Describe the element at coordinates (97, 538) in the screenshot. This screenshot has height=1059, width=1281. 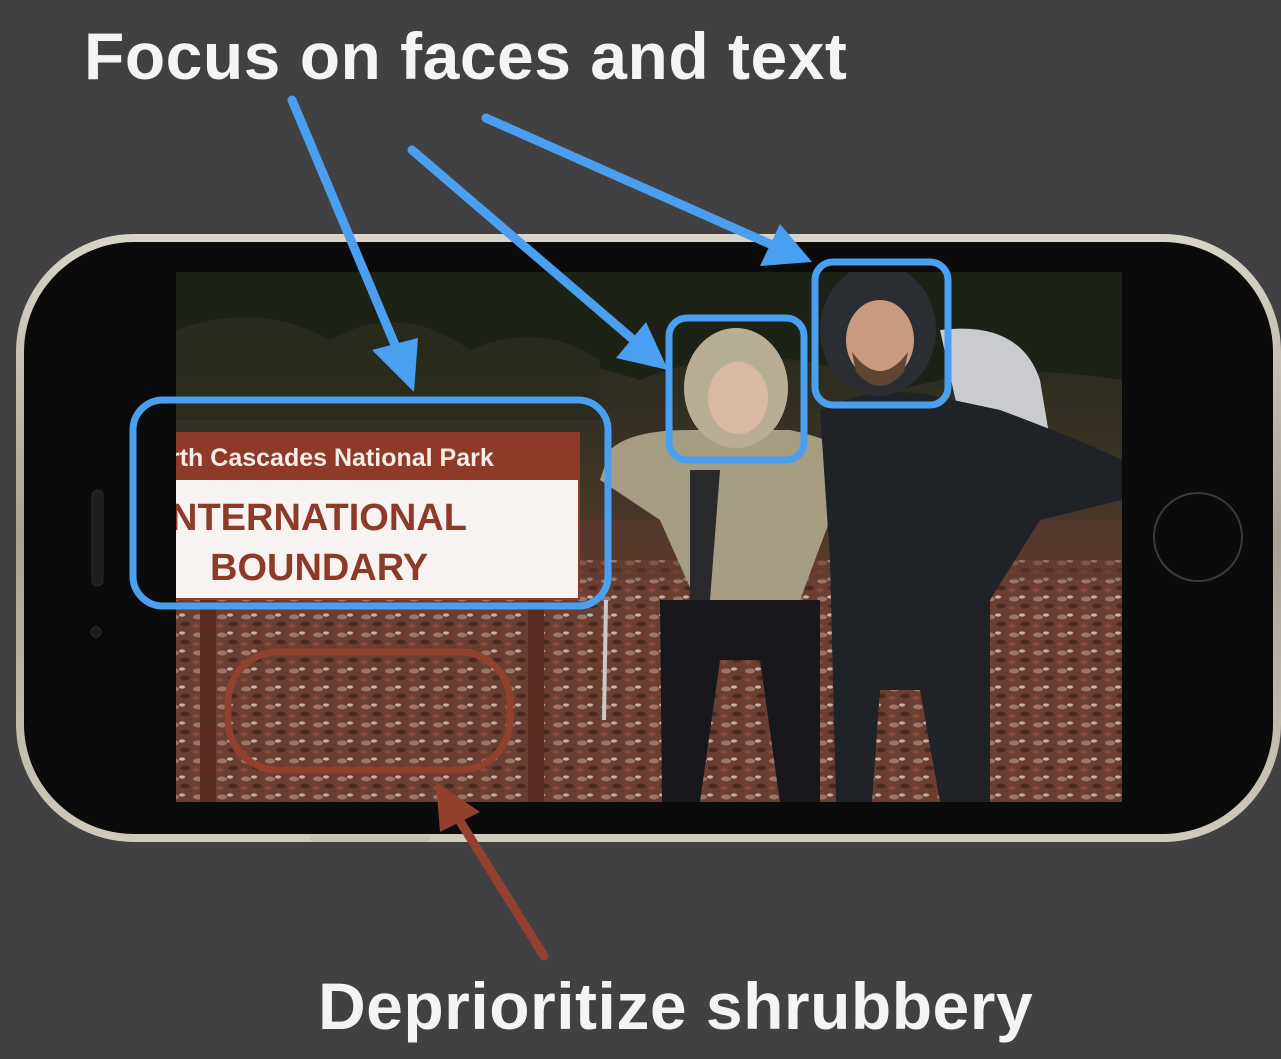
I see `speaker-slot` at that location.